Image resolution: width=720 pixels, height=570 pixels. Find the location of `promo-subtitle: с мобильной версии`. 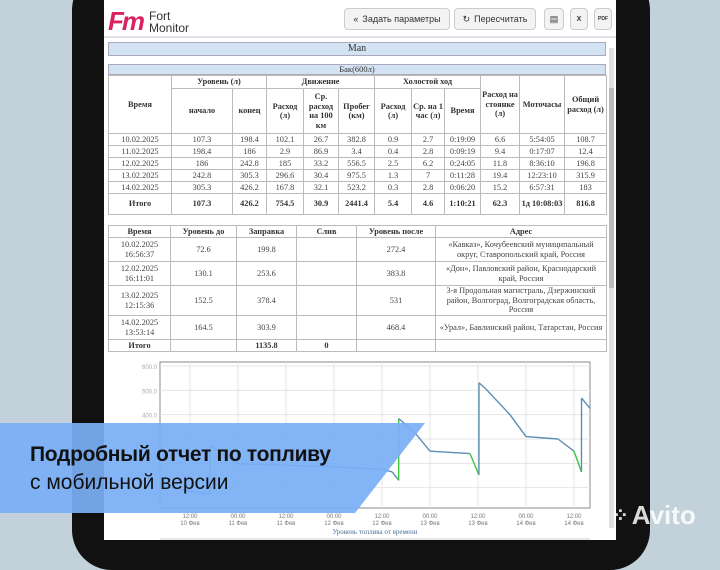

promo-subtitle: с мобильной версии is located at coordinates (180, 483).